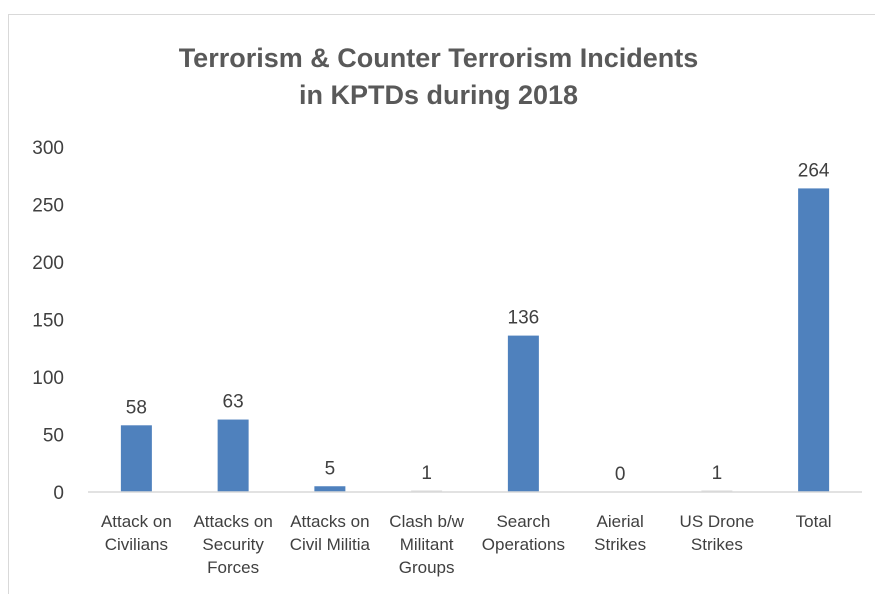 Image resolution: width=877 pixels, height=594 pixels. I want to click on category-label: Search, so click(523, 521).